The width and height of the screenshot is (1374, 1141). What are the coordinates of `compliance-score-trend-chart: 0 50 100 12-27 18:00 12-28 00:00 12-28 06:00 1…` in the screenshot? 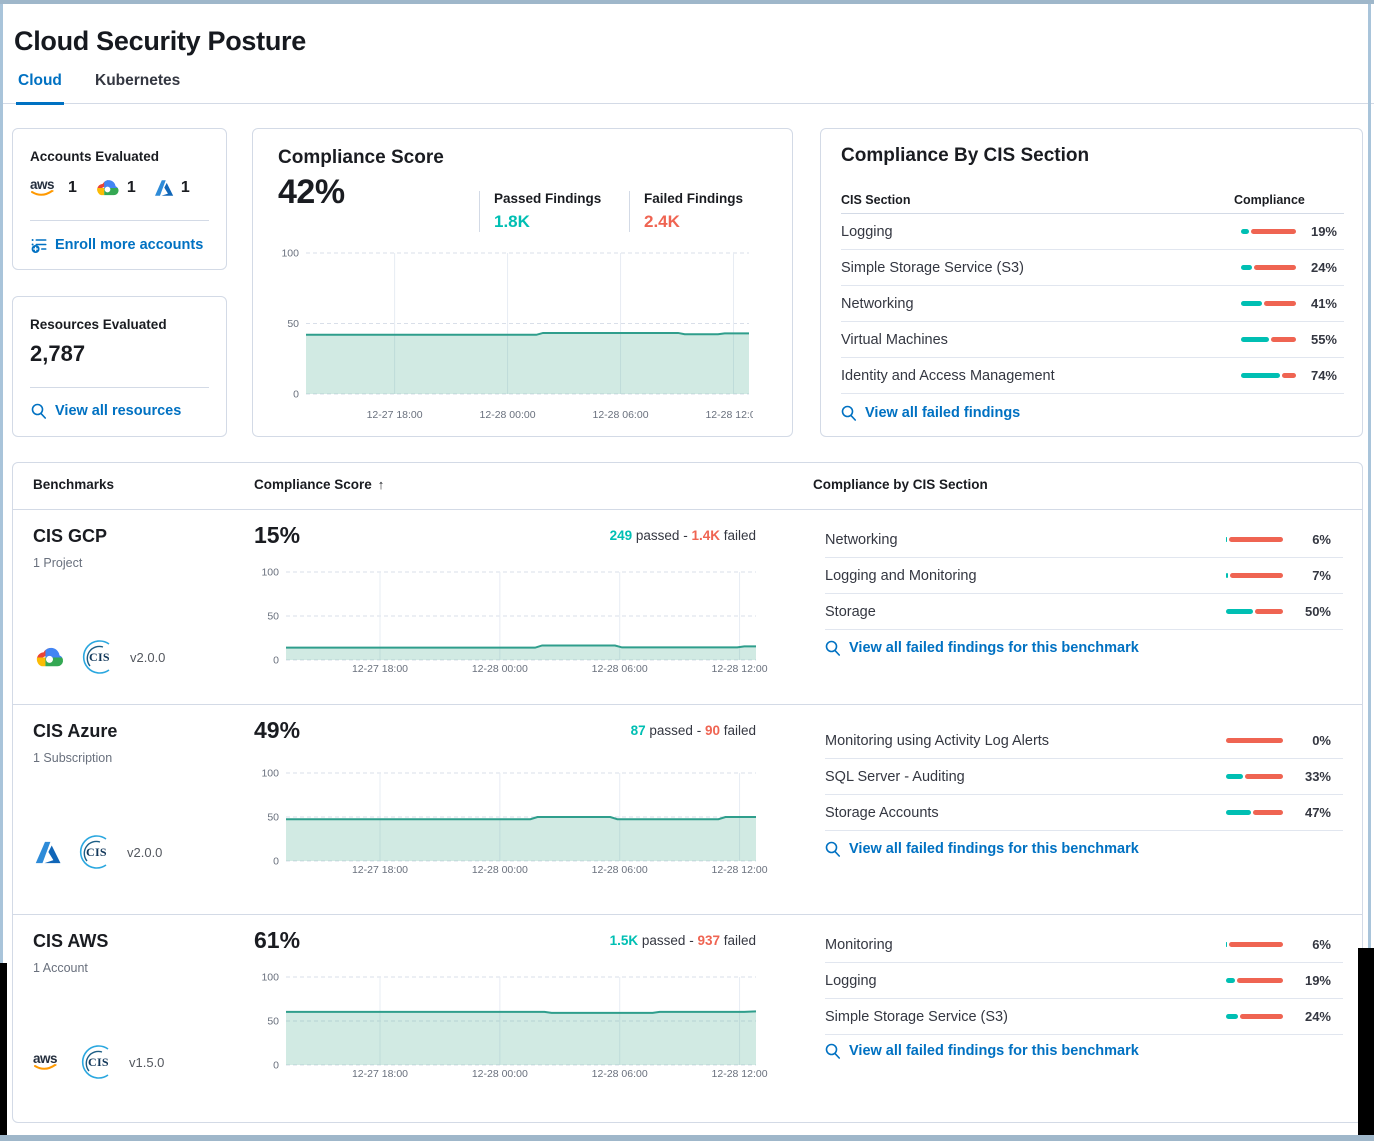 It's located at (517, 335).